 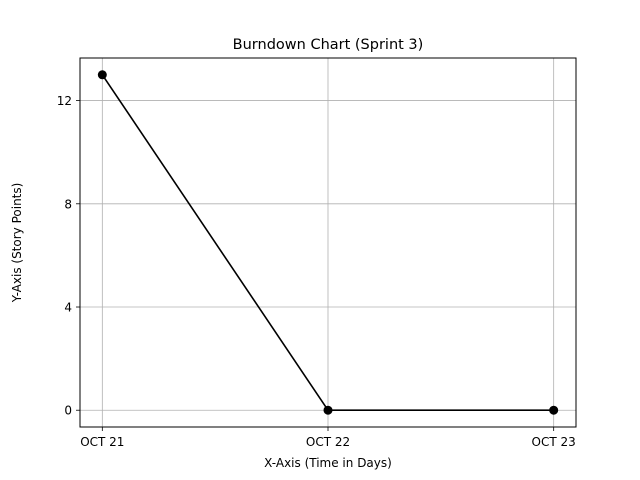 What do you see at coordinates (64, 101) in the screenshot?
I see `y-tick-label: 12` at bounding box center [64, 101].